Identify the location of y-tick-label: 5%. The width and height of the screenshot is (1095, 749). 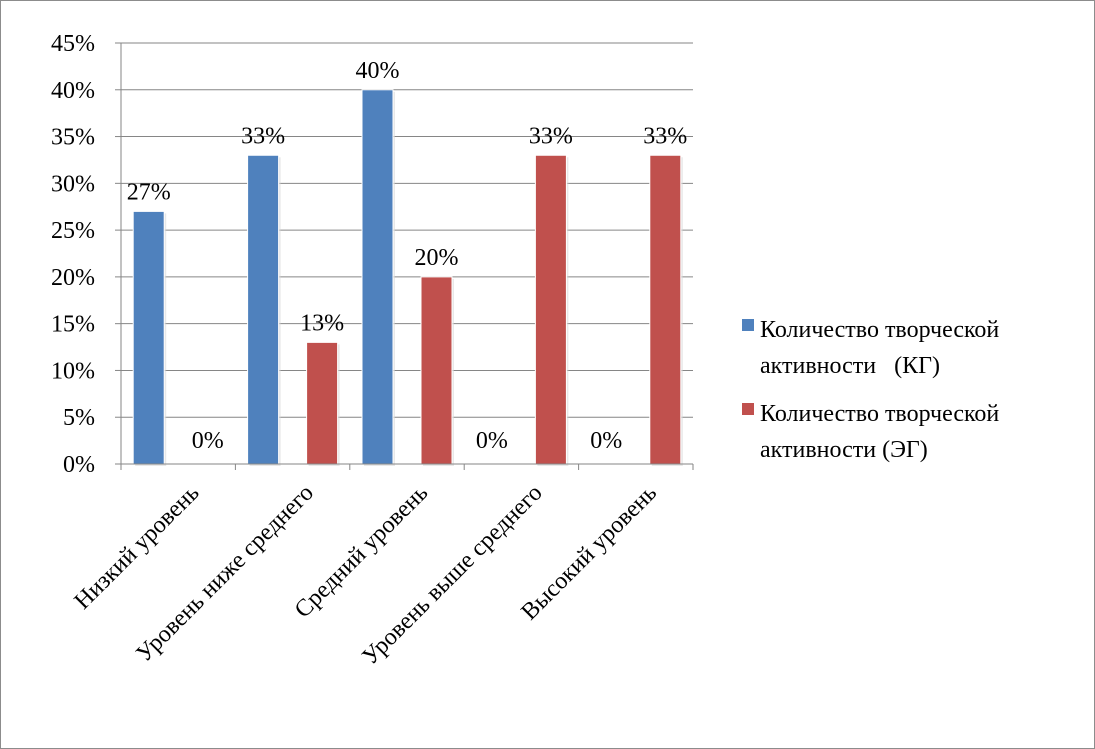
(79, 418).